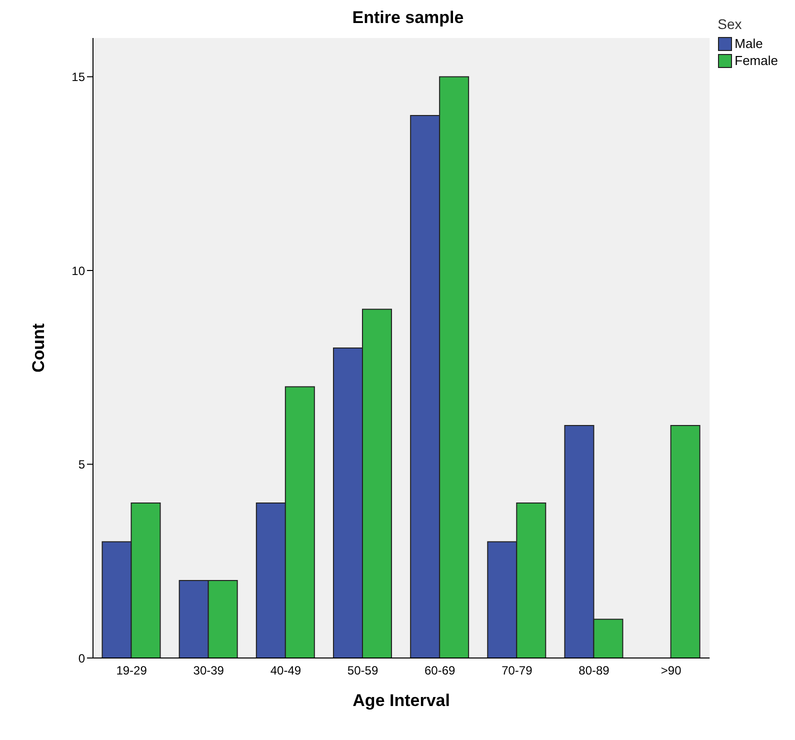 The width and height of the screenshot is (795, 740). I want to click on x-tick-label: 19-29, so click(132, 671).